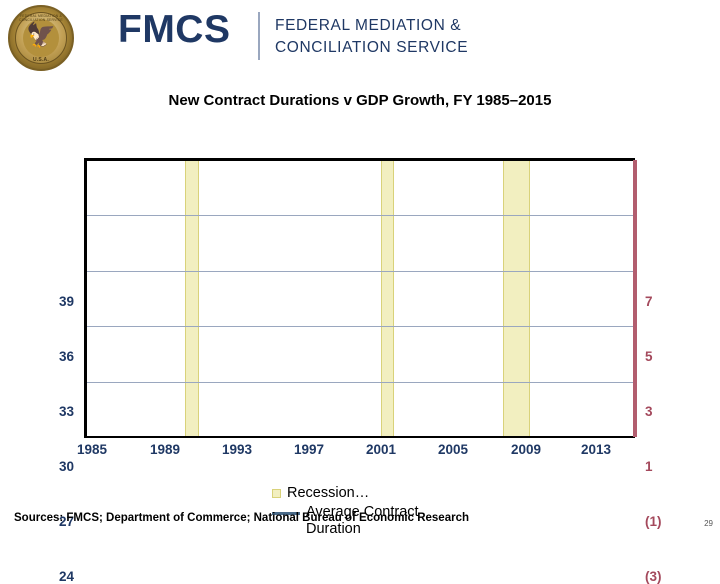  I want to click on y-tick-right-1: (1), so click(653, 521).